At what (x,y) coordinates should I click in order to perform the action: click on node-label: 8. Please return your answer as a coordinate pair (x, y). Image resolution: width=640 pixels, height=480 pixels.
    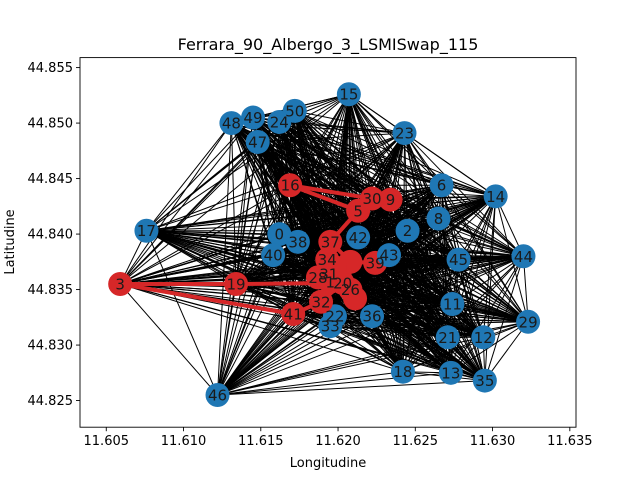
    Looking at the image, I should click on (439, 219).